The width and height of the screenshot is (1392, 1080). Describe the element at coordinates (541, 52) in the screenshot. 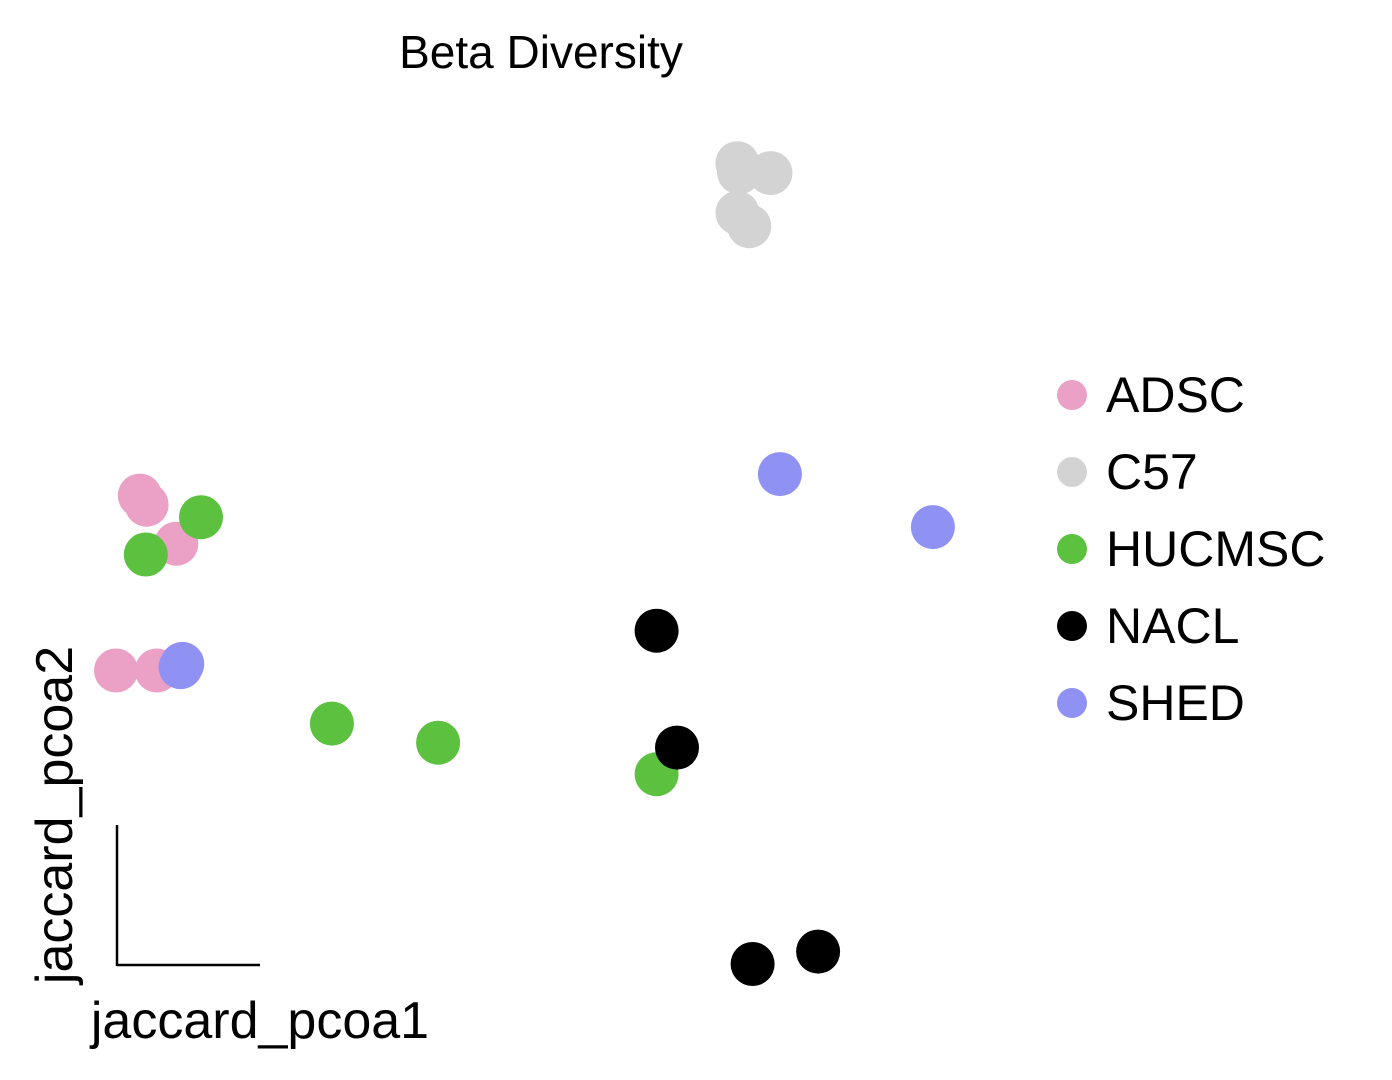

I see `chart-title: Beta Diversity` at that location.